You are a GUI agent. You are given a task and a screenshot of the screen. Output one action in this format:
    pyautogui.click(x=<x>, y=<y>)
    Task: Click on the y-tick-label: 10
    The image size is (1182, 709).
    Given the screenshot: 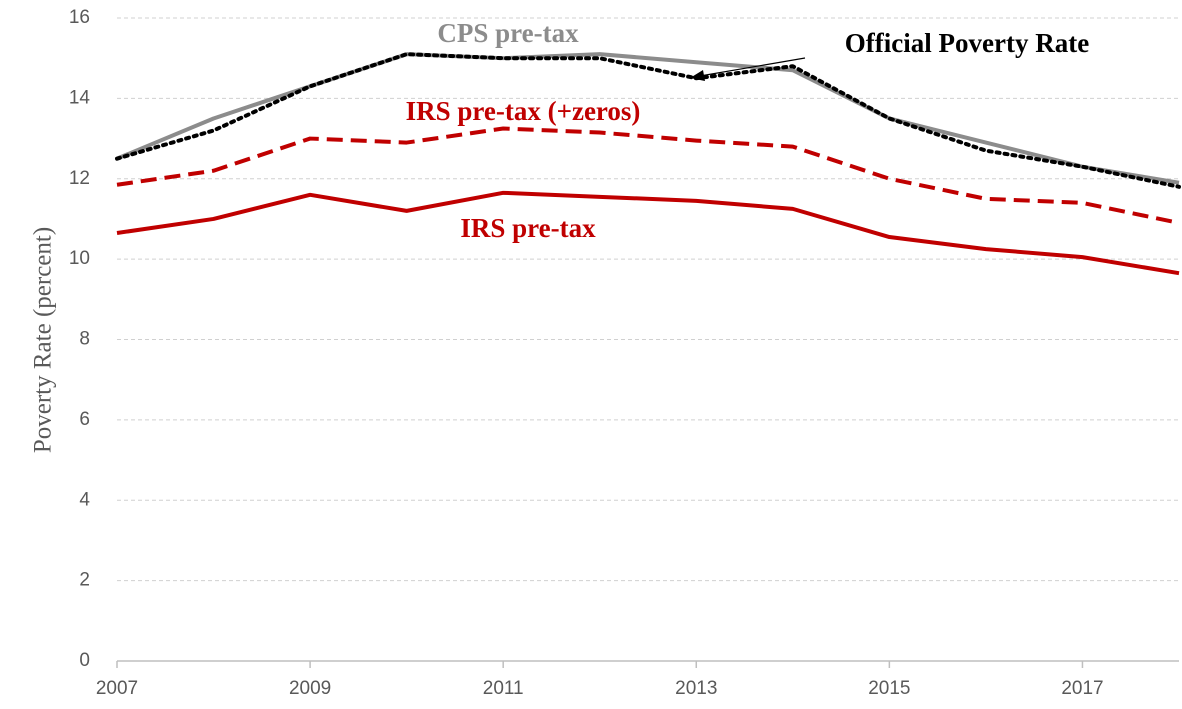 What is the action you would take?
    pyautogui.click(x=79, y=258)
    